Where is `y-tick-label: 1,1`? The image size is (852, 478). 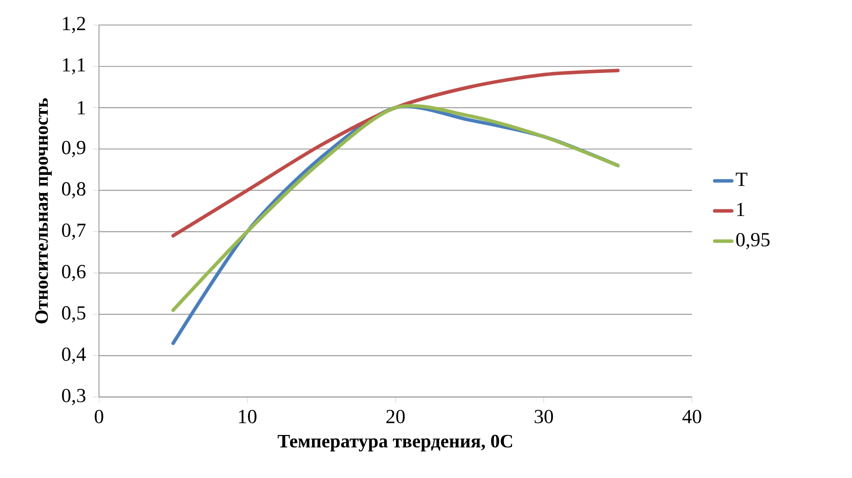 y-tick-label: 1,1 is located at coordinates (74, 66).